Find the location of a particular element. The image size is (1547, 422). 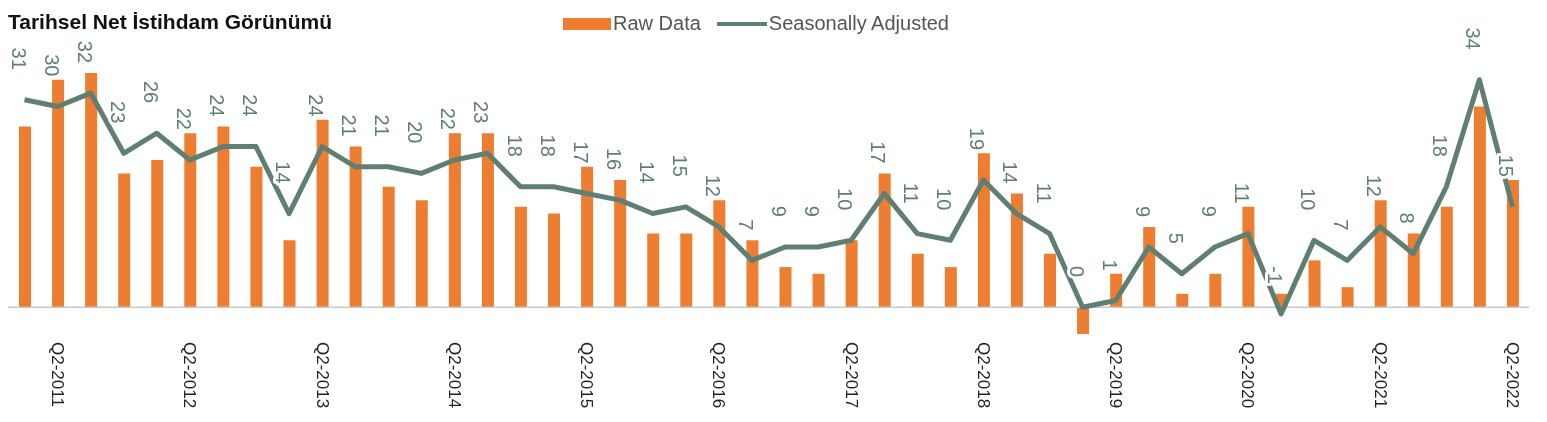

data-label: 31 is located at coordinates (18, 58).